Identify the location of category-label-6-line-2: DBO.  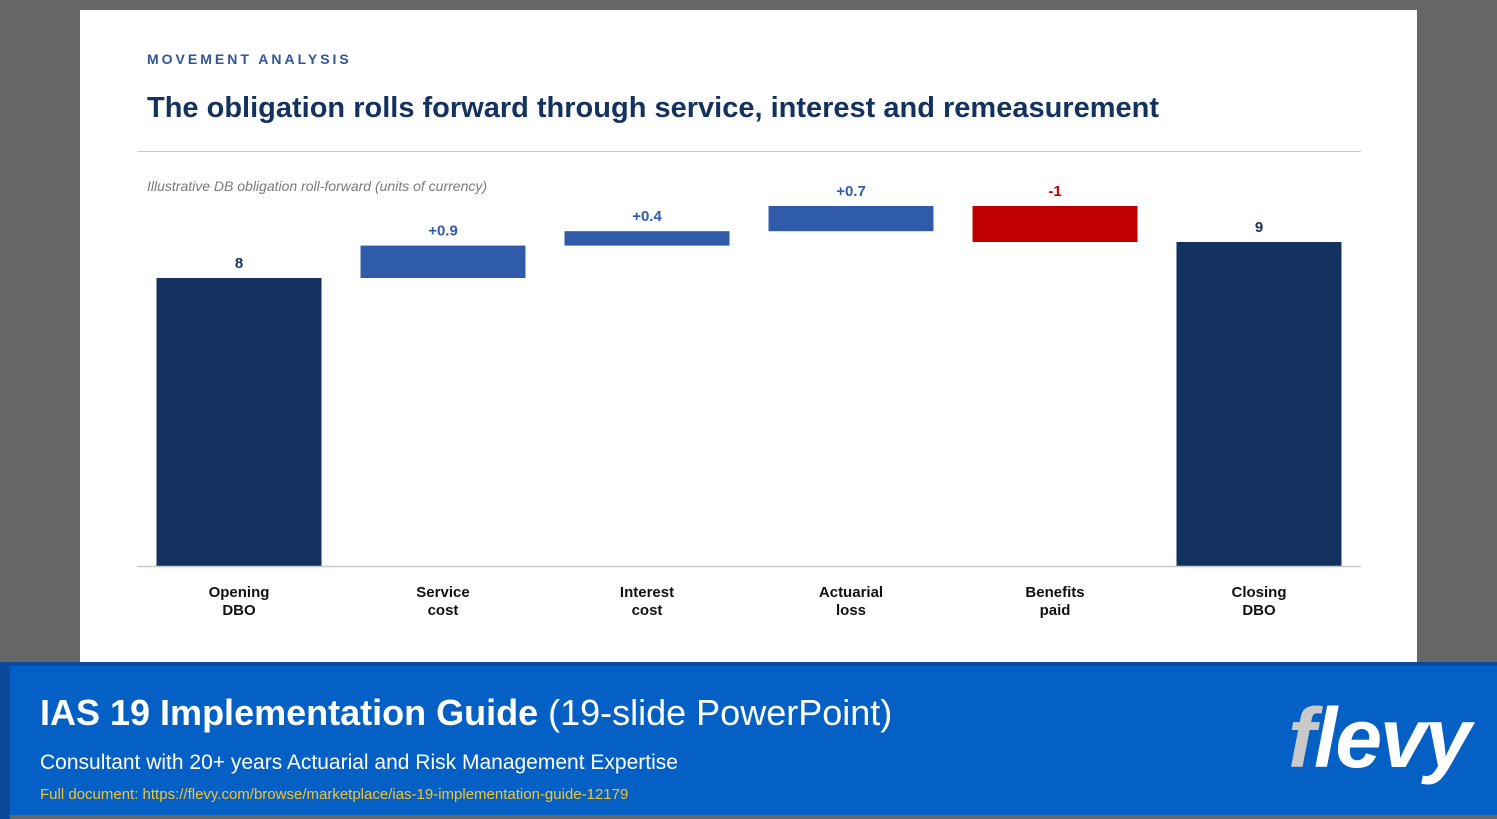
(1259, 610).